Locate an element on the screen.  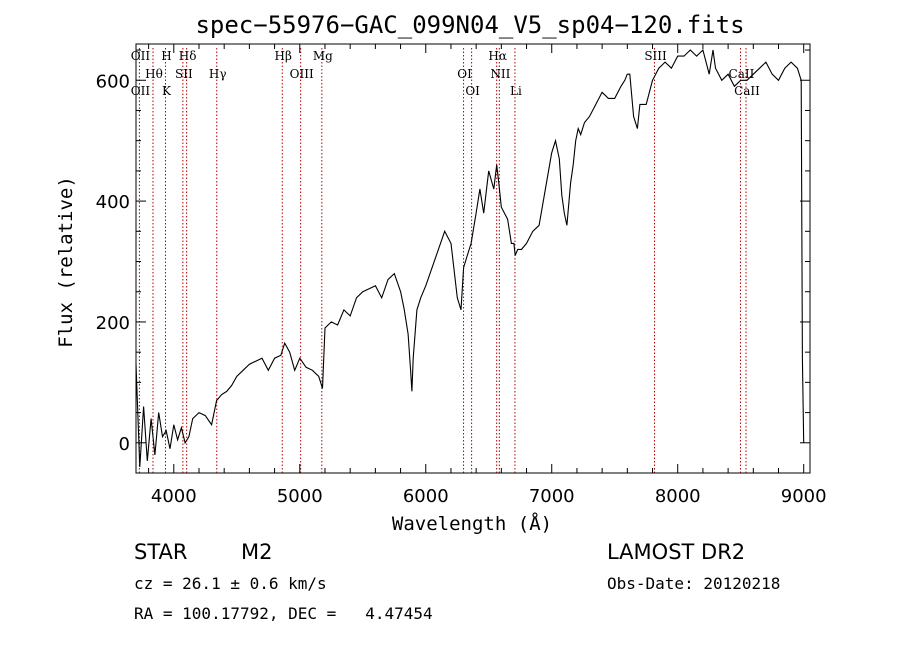
x-tick-label: 7000 is located at coordinates (552, 496).